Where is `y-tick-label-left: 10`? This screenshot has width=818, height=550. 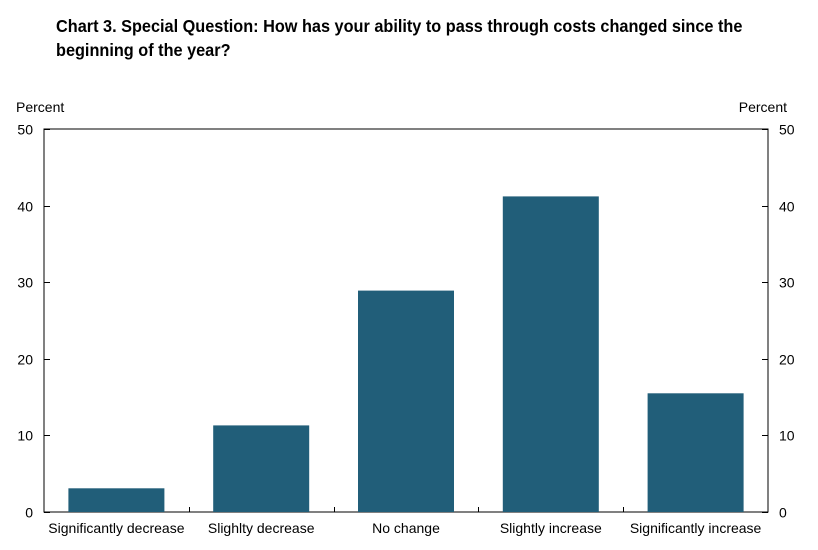 y-tick-label-left: 10 is located at coordinates (25, 436).